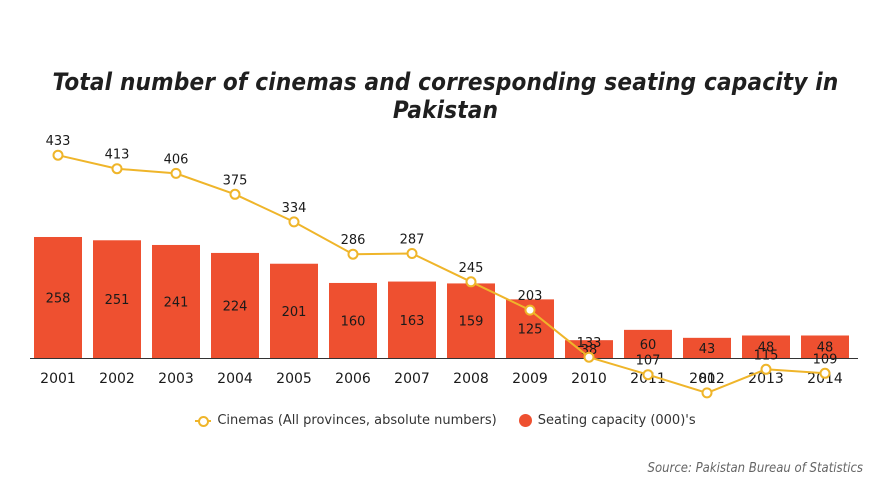 This screenshot has height=487, width=891. I want to click on x-tick-label-2003: 2003, so click(176, 379).